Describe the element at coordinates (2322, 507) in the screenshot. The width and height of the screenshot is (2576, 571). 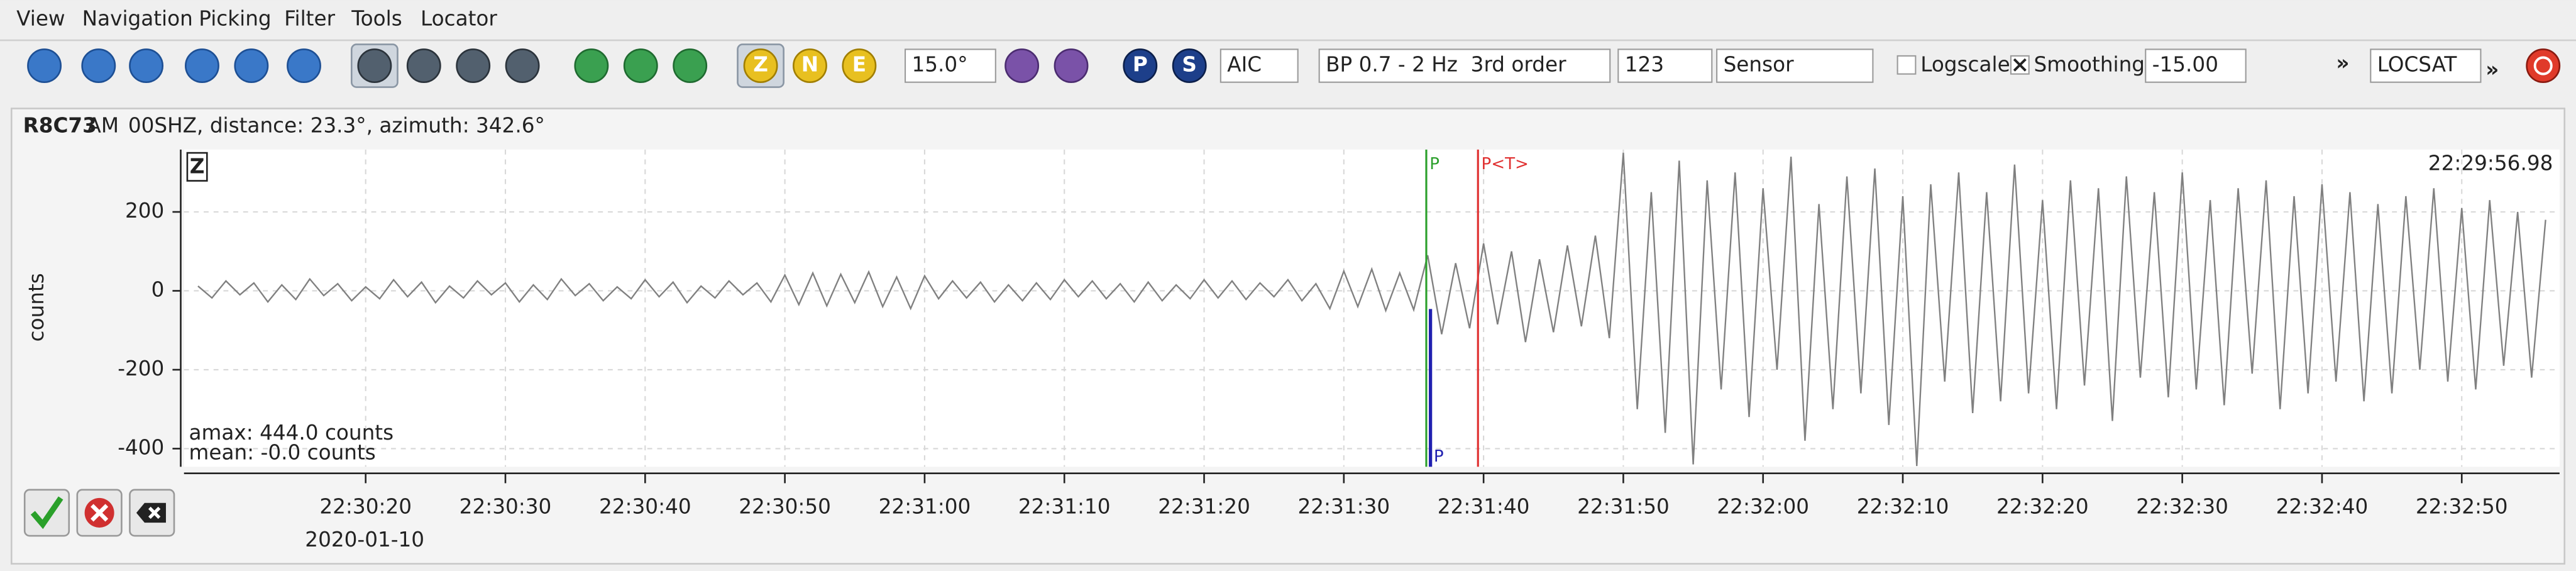
I see `x-tick-label: 22:32:40` at that location.